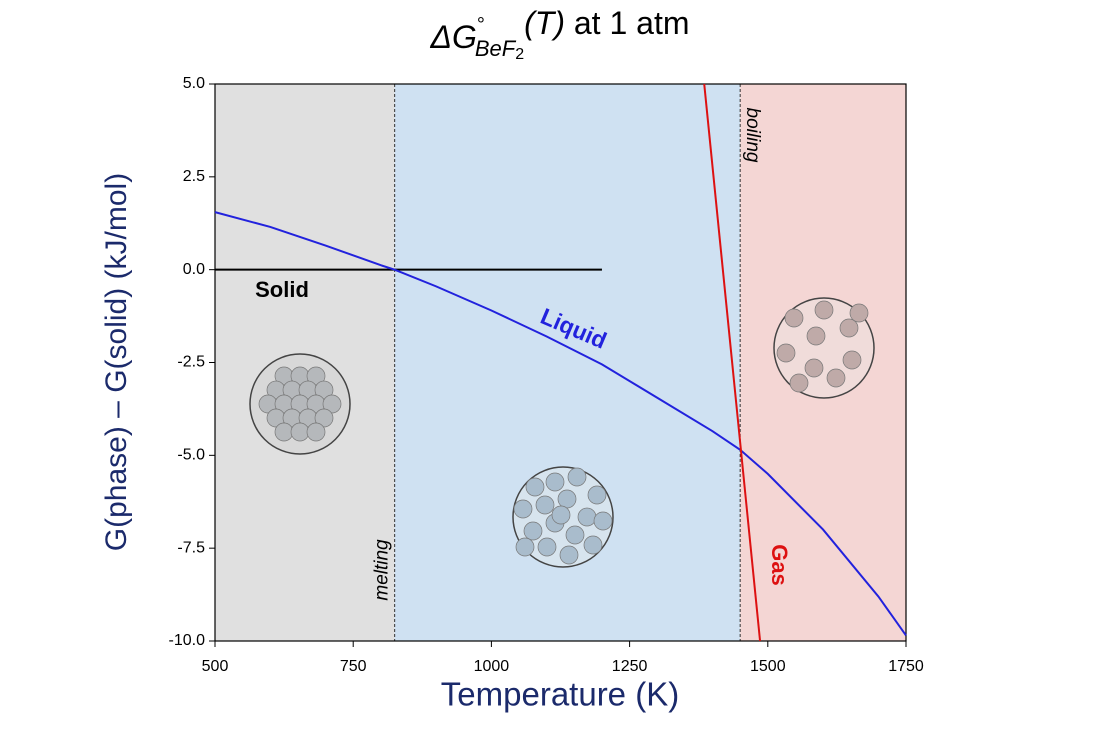 The image size is (1106, 737). What do you see at coordinates (191, 547) in the screenshot?
I see `y-tick-label: -7.5` at bounding box center [191, 547].